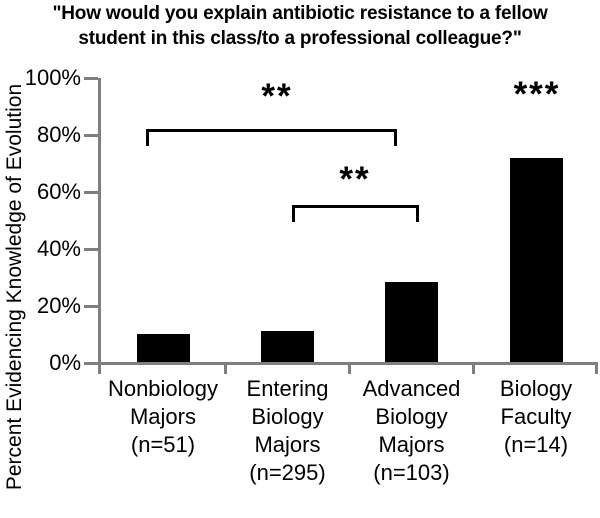 Image resolution: width=600 pixels, height=518 pixels. Describe the element at coordinates (355, 179) in the screenshot. I see `significance-stars-entering-vs-advanced: **` at that location.